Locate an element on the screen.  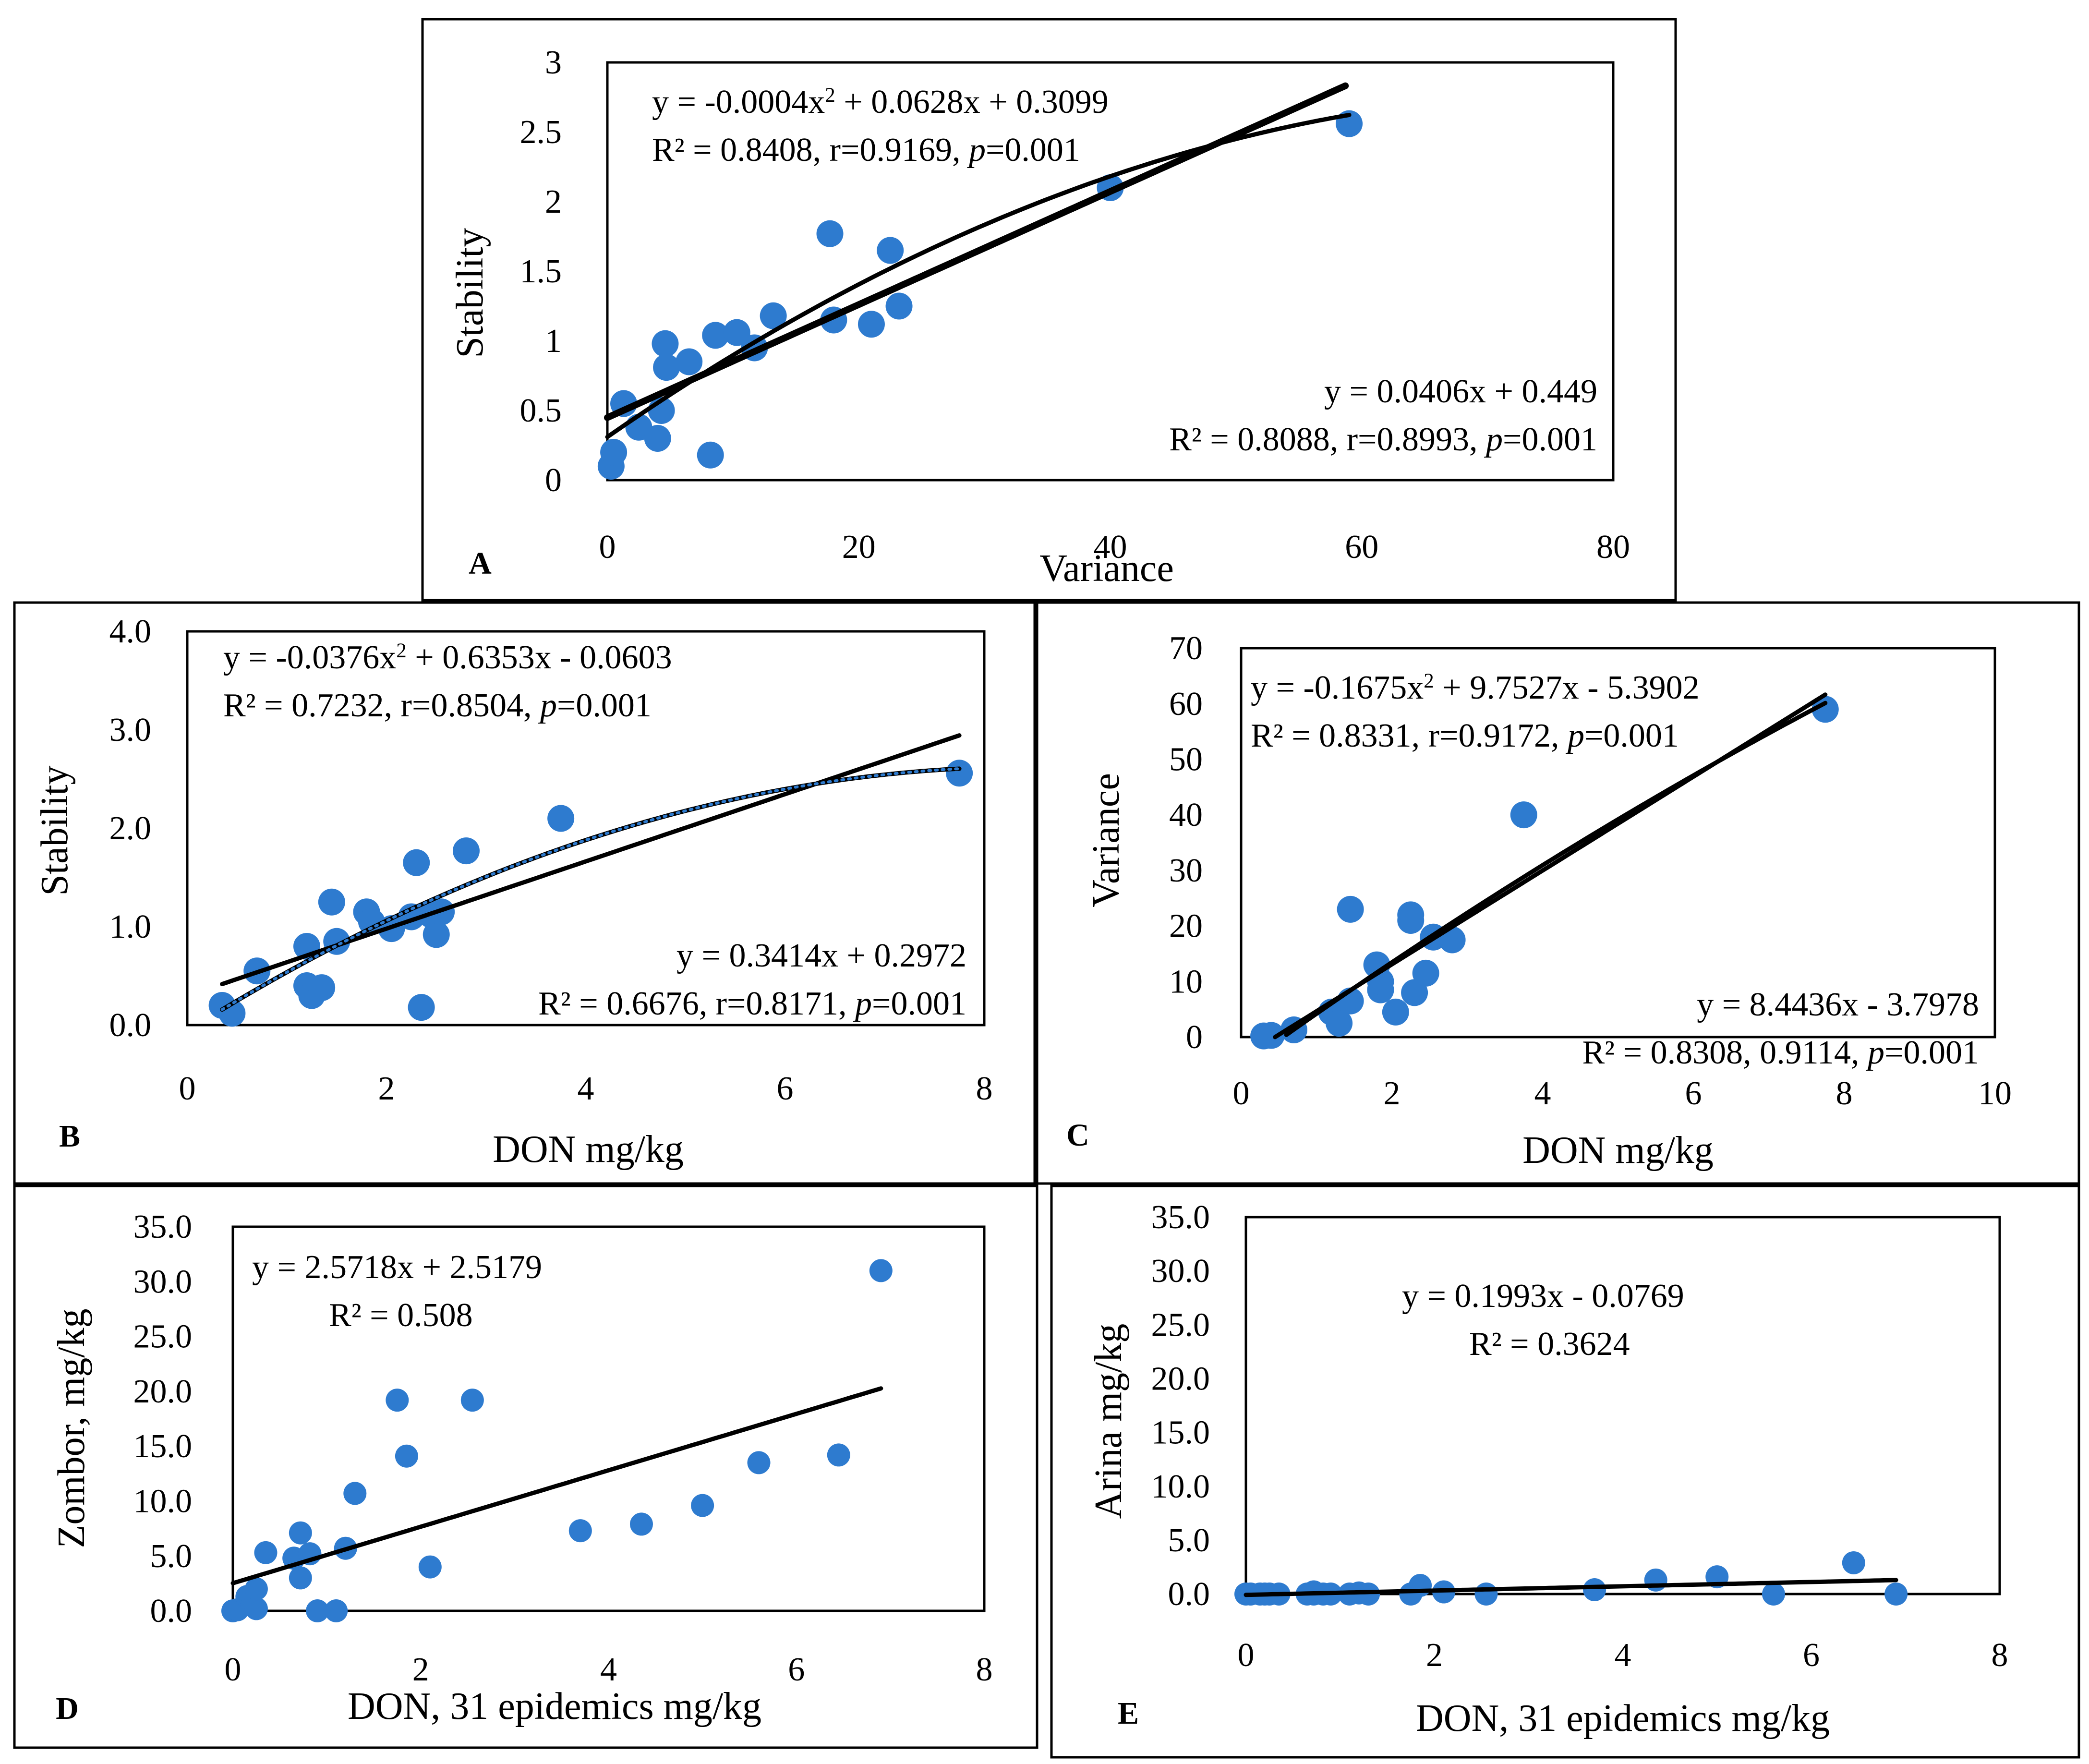
y-tick-label: 15.0 is located at coordinates (1180, 1432).